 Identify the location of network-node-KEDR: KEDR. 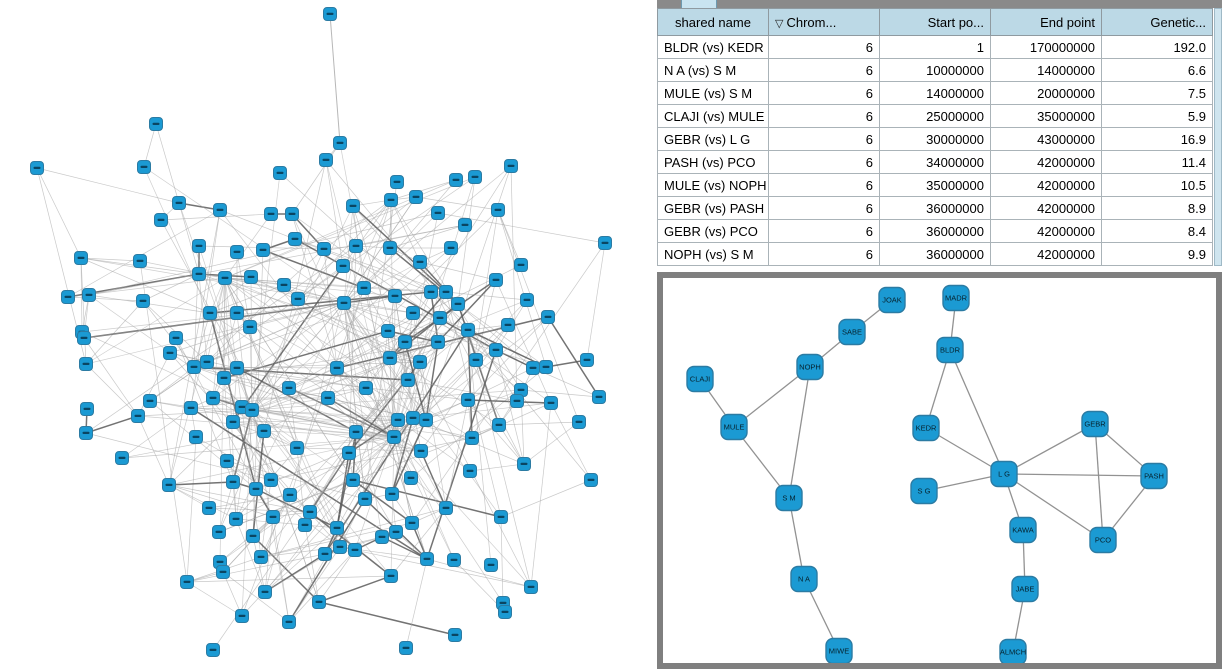
(926, 428).